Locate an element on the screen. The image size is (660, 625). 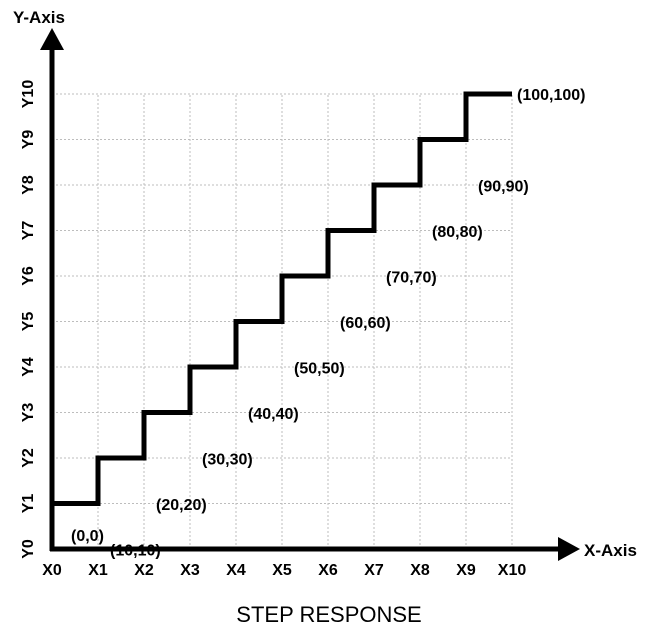
y-tick-labels: Y0 Y1 Y2 Y3 Y4 Y5 Y6 Y7 Y8 Y9 Y10 is located at coordinates (28, 319).